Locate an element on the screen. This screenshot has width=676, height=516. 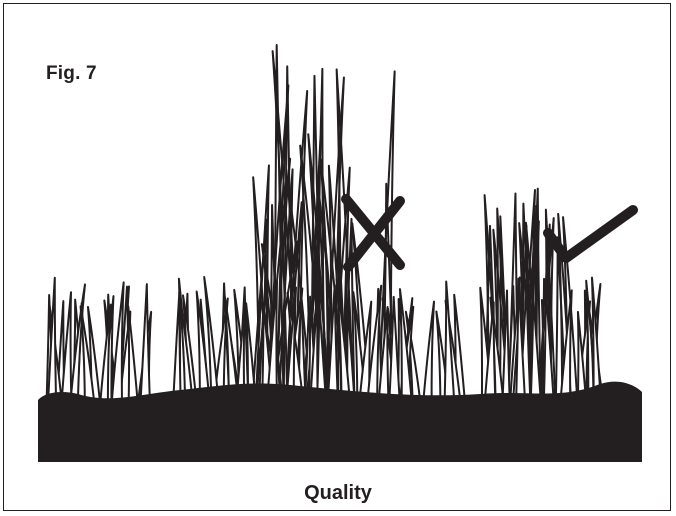
figure-caption: Quality is located at coordinates (338, 493).